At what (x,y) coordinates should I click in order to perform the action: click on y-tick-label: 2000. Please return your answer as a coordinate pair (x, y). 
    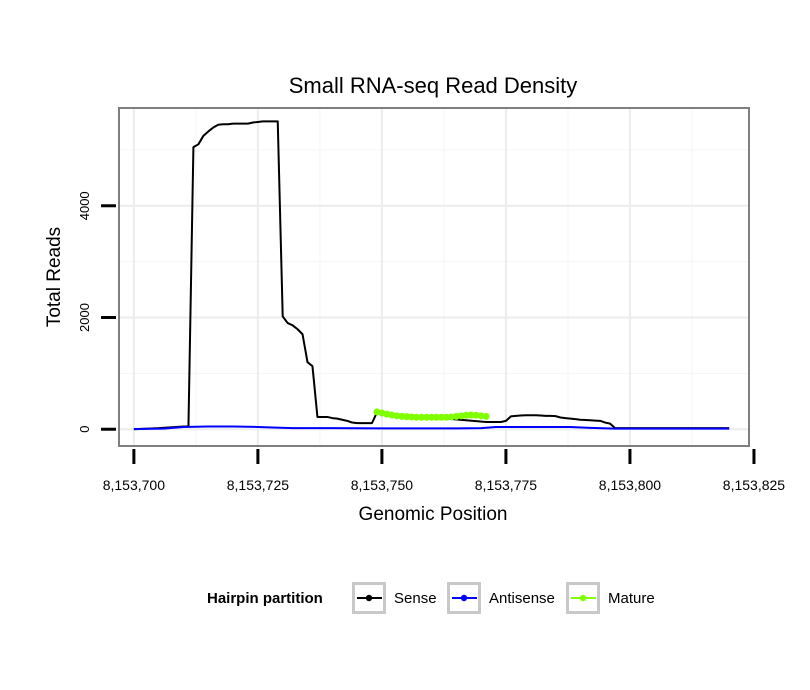
    Looking at the image, I should click on (84, 317).